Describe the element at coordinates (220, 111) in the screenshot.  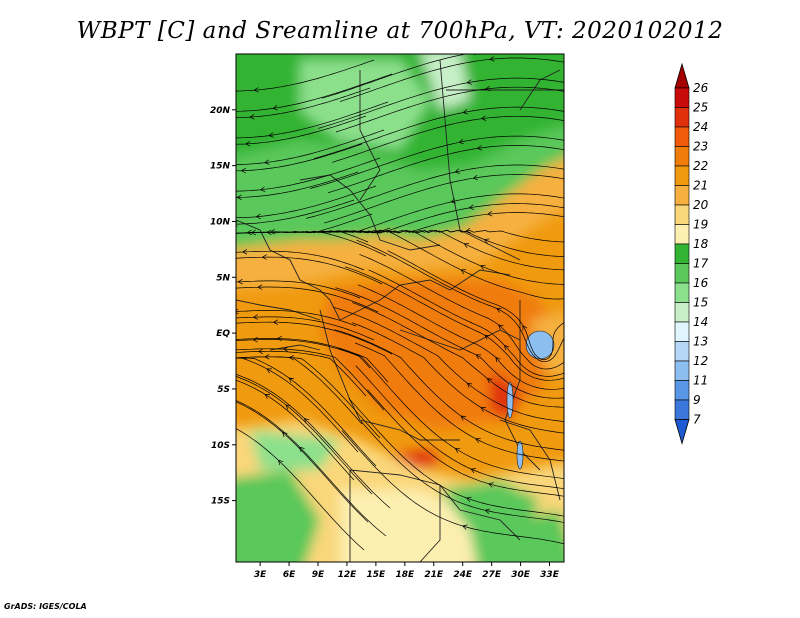
I see `lat-label: 20N` at that location.